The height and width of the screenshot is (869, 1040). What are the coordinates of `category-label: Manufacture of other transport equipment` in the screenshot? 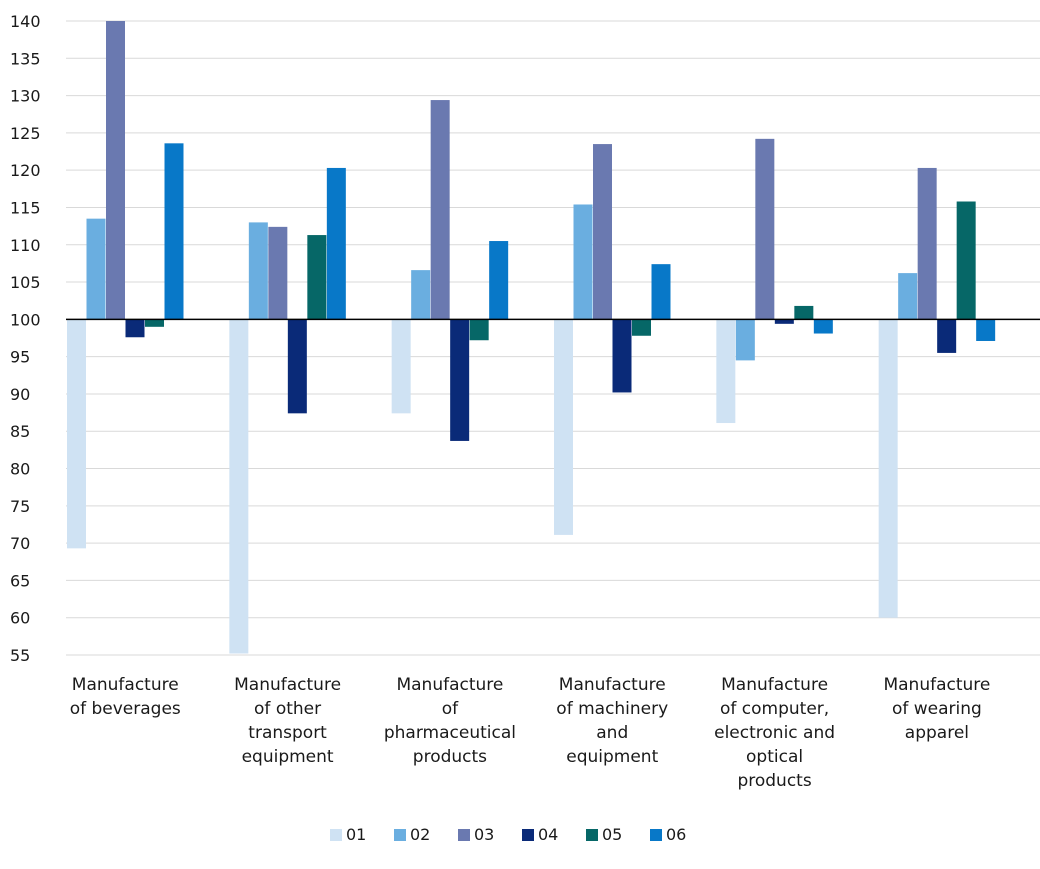 It's located at (287, 721).